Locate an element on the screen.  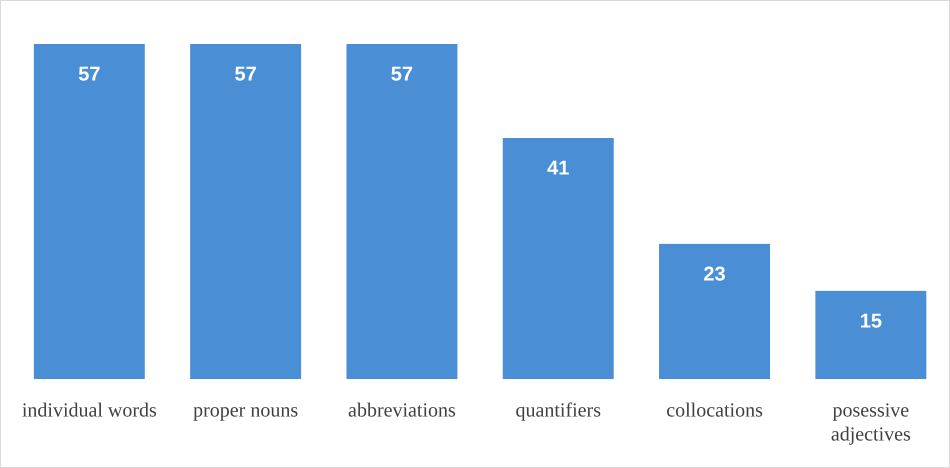
data-label: 15 is located at coordinates (871, 321).